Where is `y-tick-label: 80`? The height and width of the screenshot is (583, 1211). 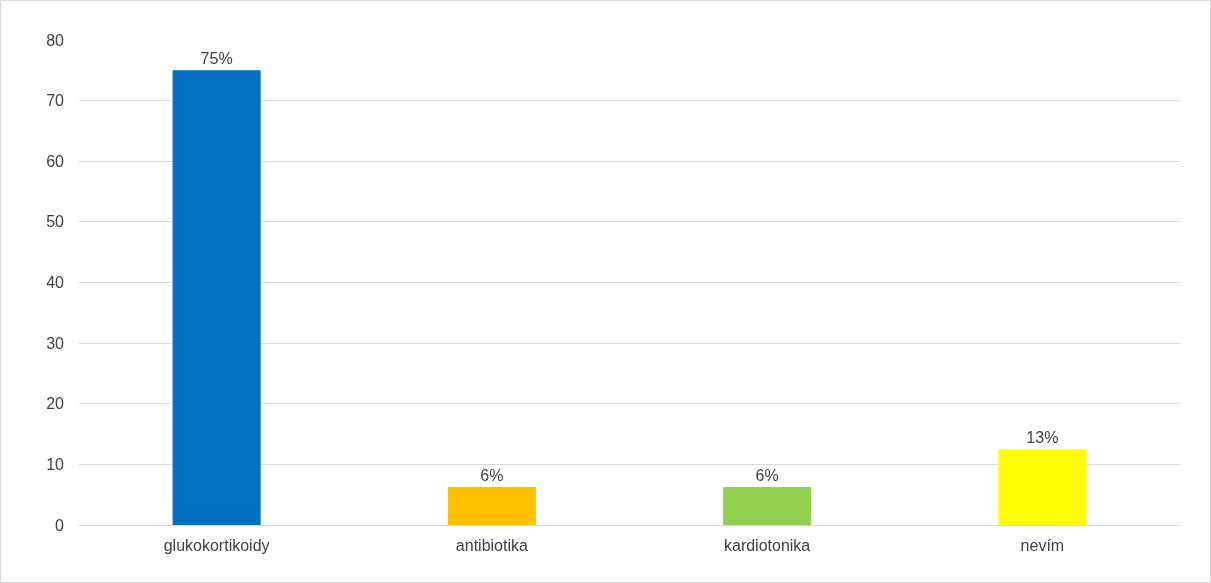
y-tick-label: 80 is located at coordinates (55, 40).